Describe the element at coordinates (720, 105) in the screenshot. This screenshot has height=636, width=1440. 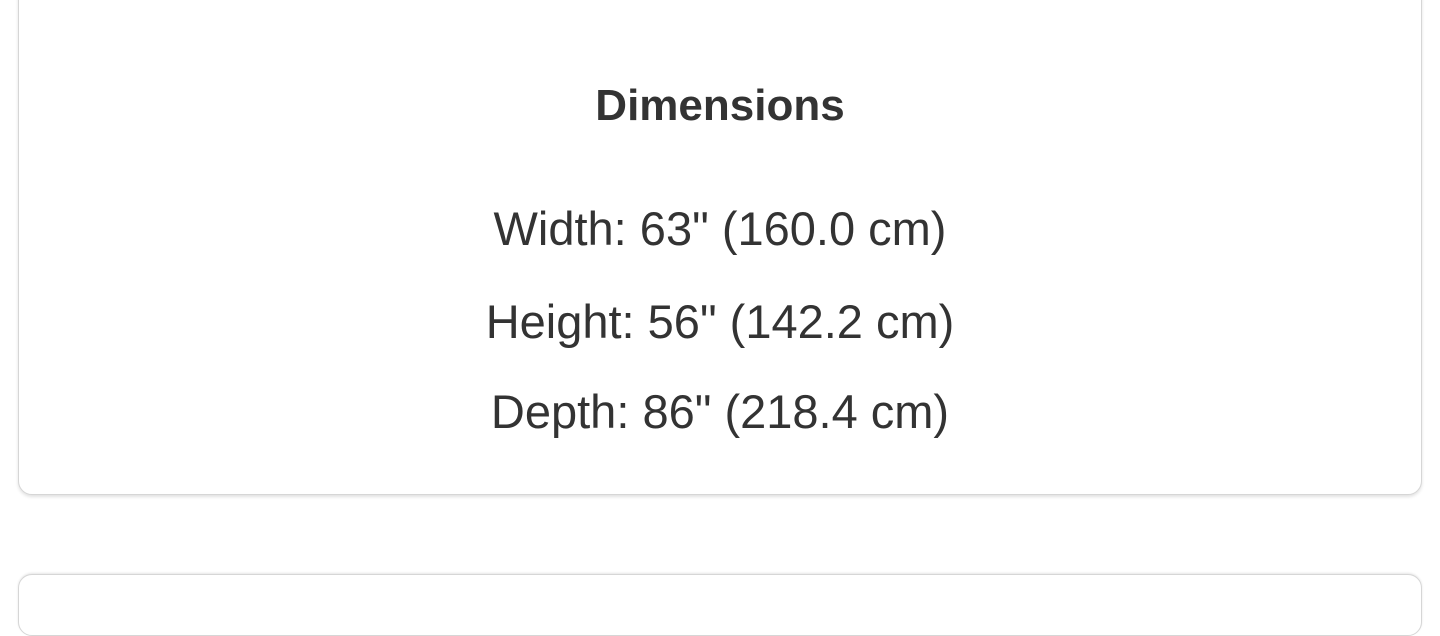
I see `dimensions-title: Dimensions` at that location.